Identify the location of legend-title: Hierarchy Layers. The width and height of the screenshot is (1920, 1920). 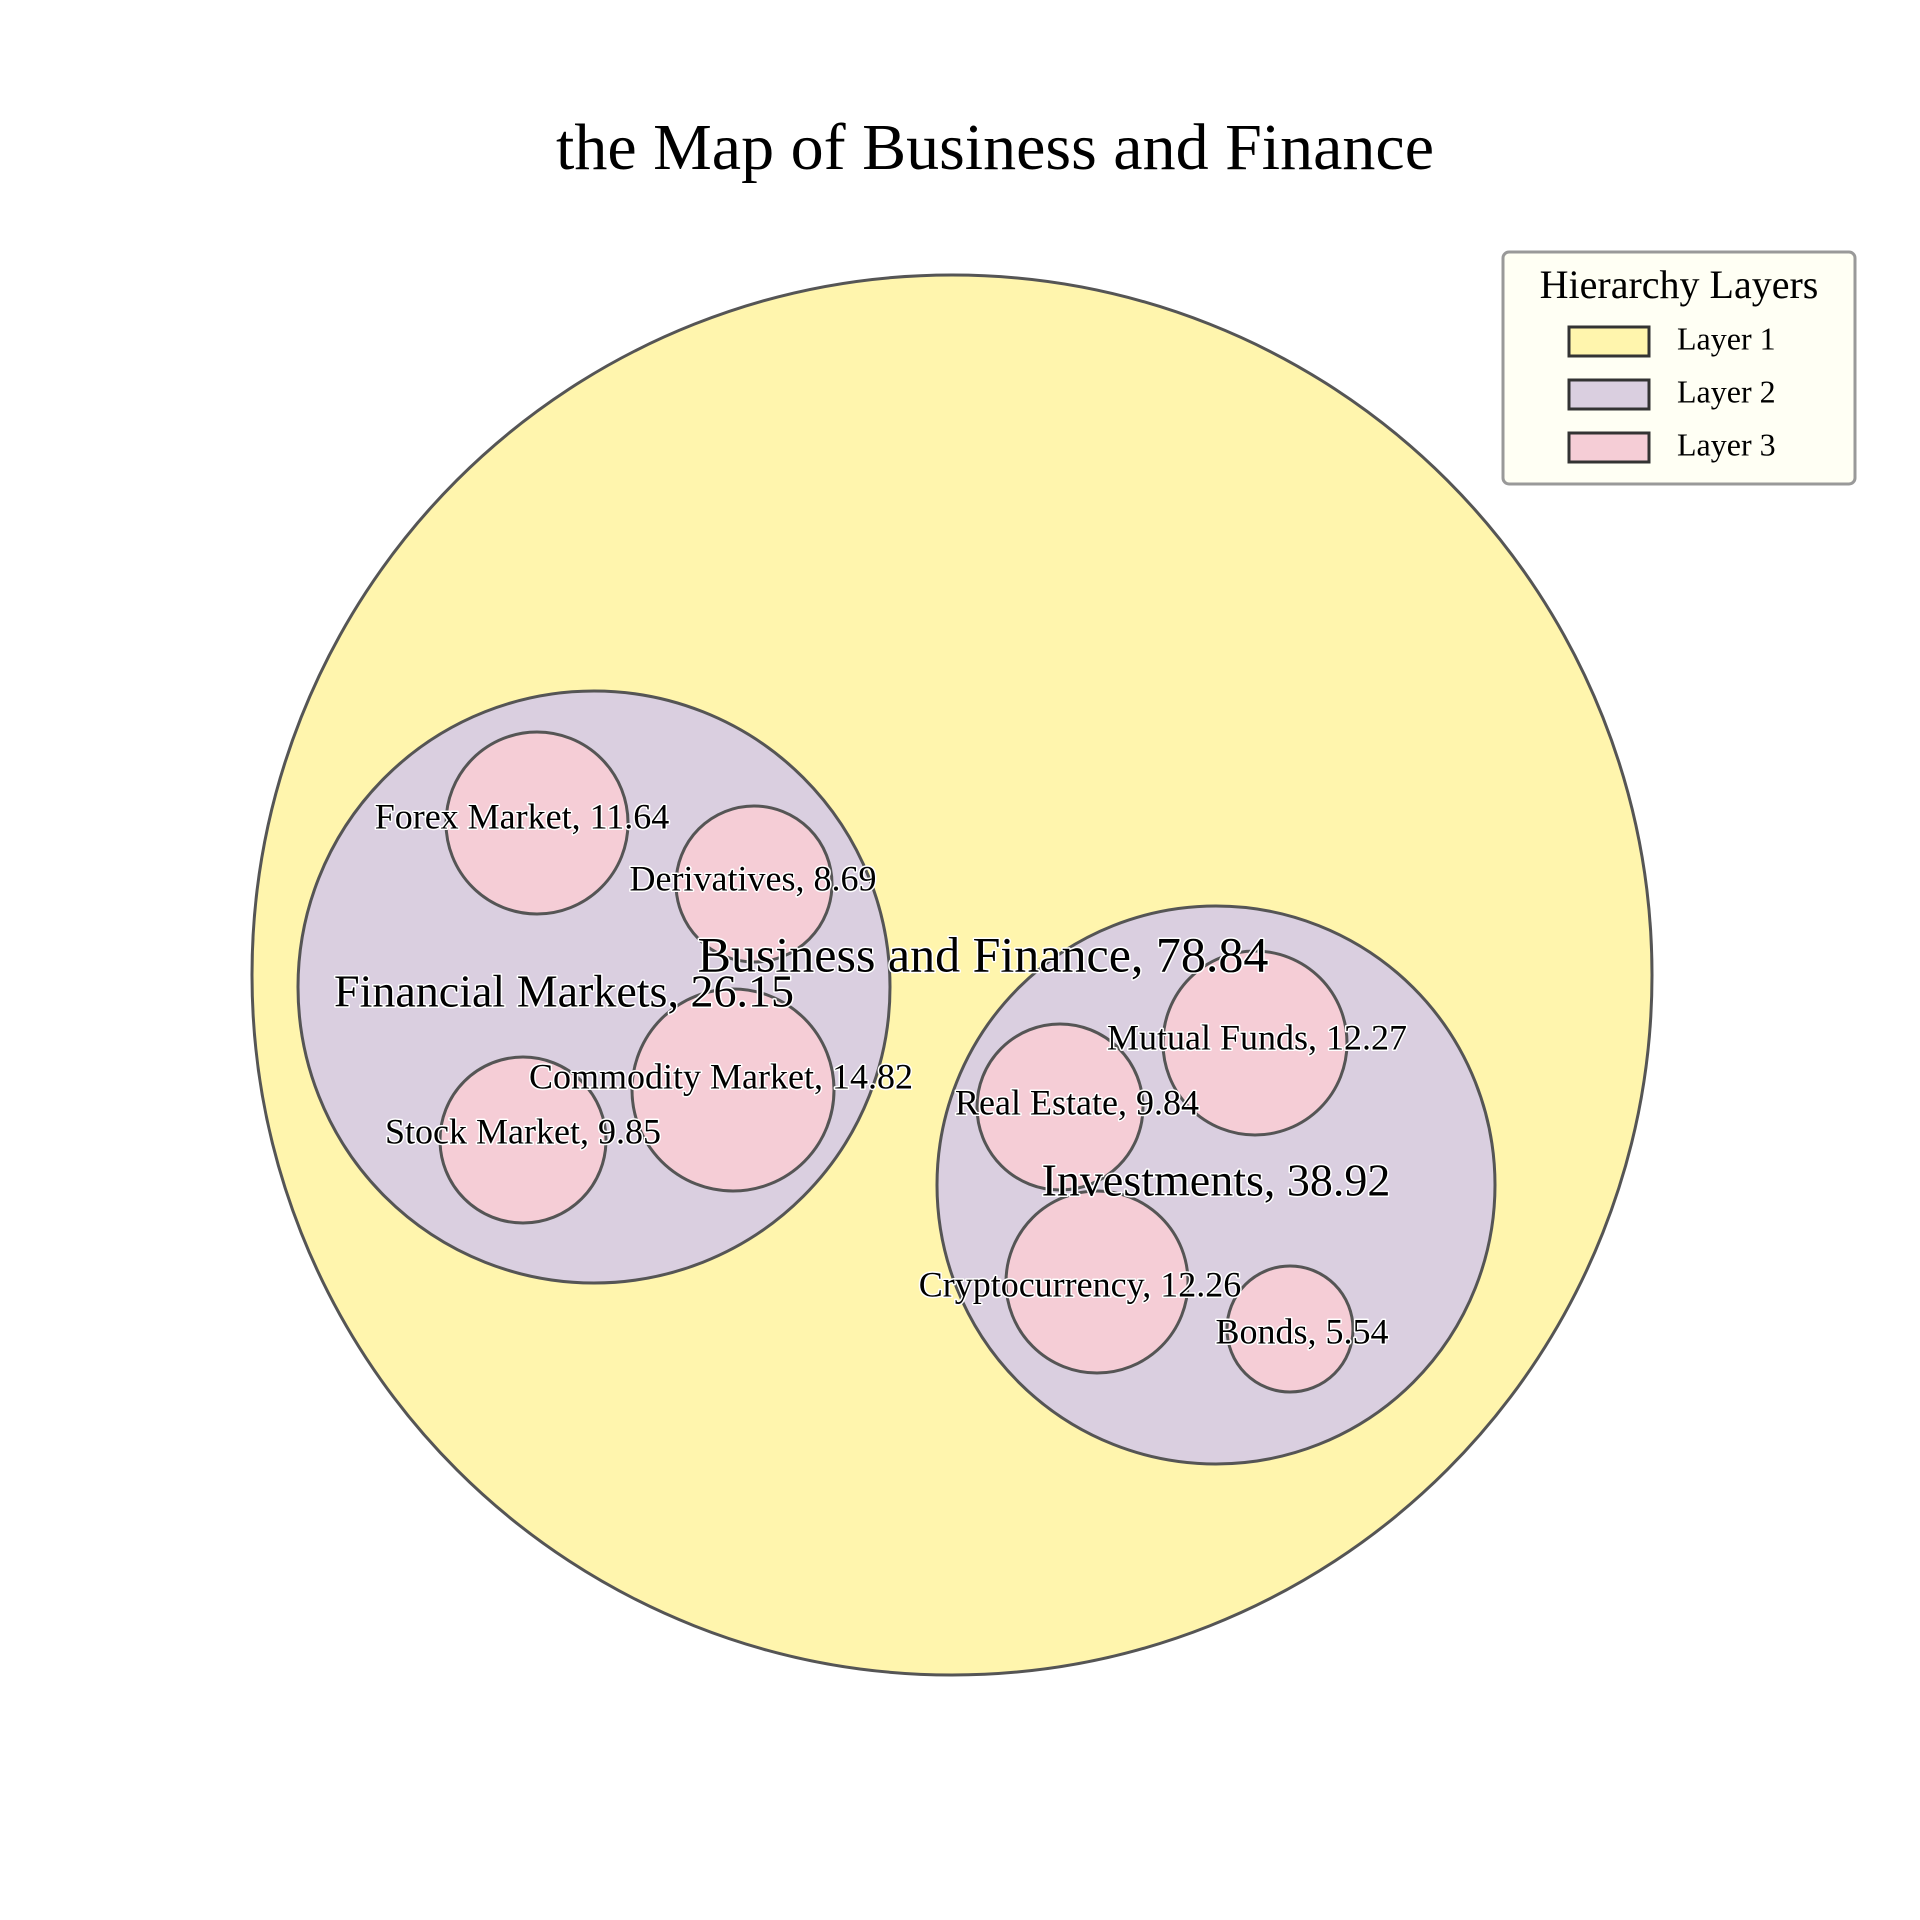
(1679, 284).